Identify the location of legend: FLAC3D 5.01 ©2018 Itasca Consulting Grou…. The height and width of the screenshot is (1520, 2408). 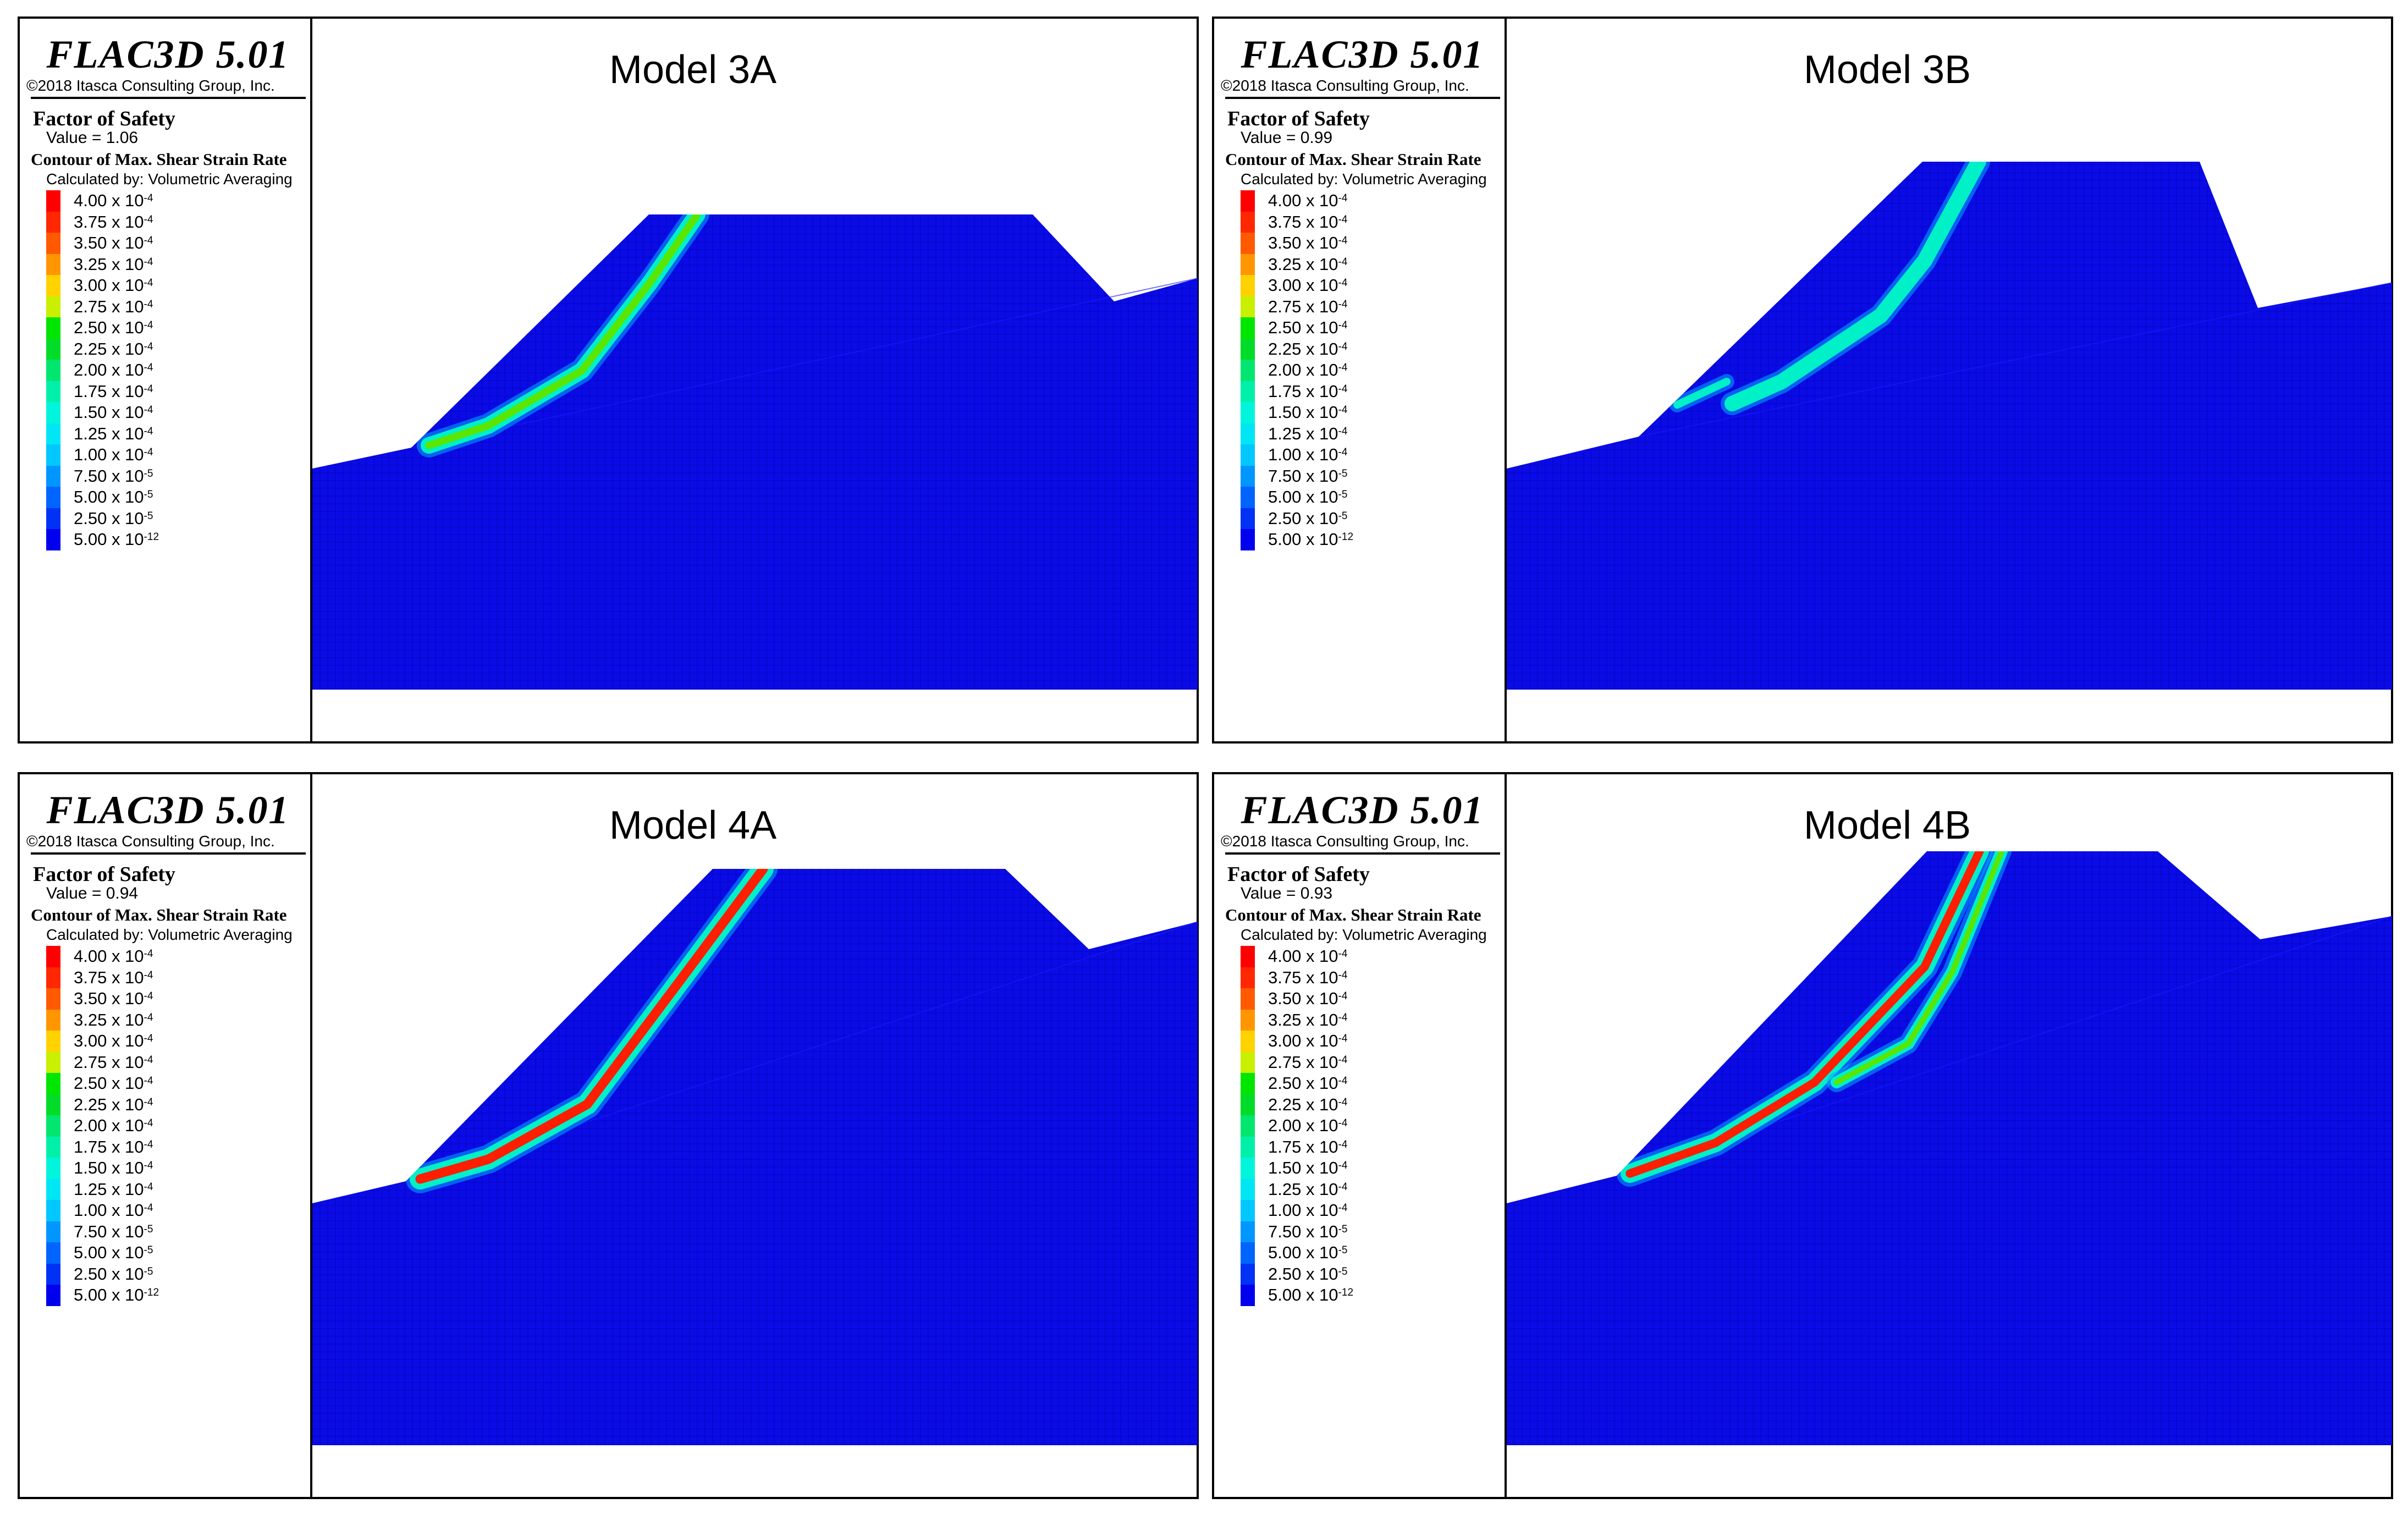
(1361, 380).